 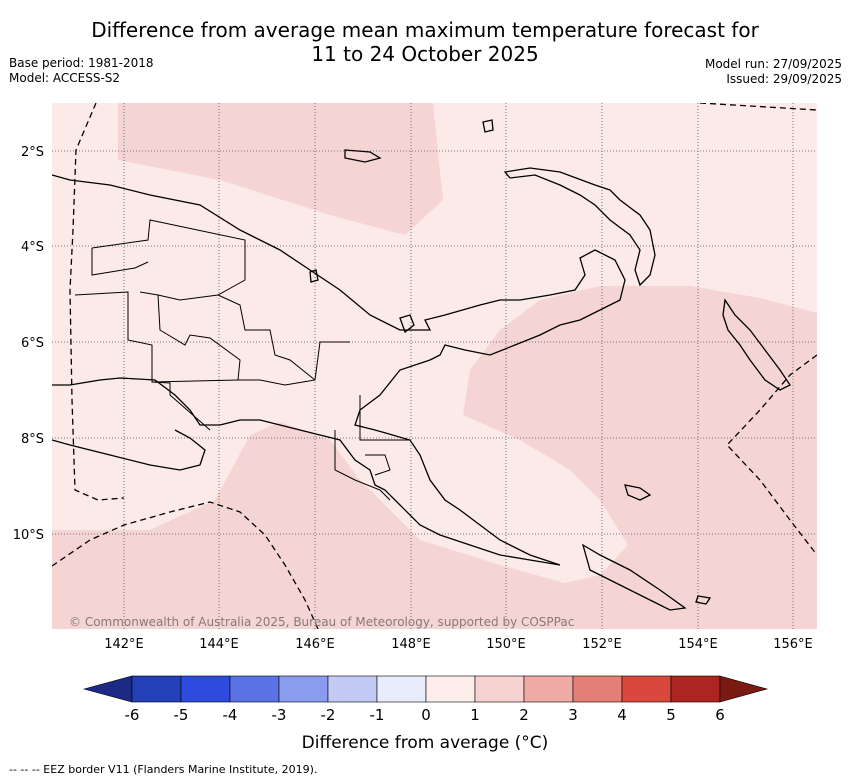 What do you see at coordinates (230, 715) in the screenshot?
I see `colorbar-tick: -4` at bounding box center [230, 715].